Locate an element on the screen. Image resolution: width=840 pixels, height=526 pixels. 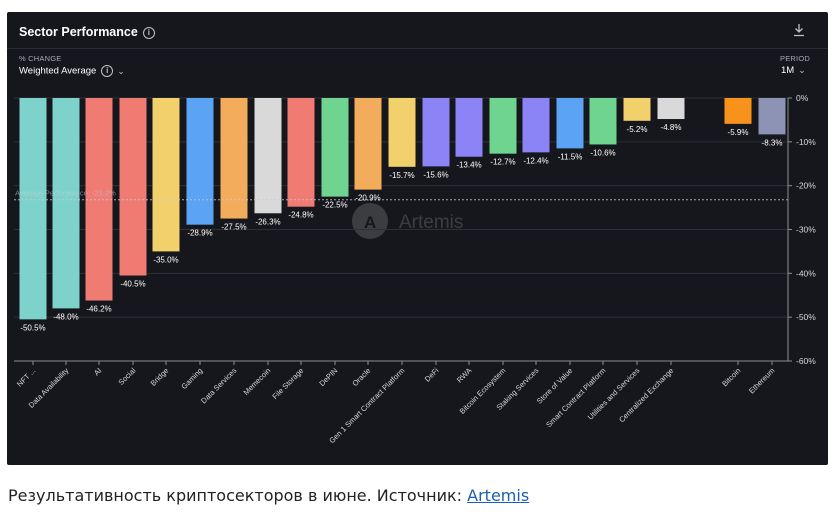
chart-title: Sector Performance i is located at coordinates (87, 32).